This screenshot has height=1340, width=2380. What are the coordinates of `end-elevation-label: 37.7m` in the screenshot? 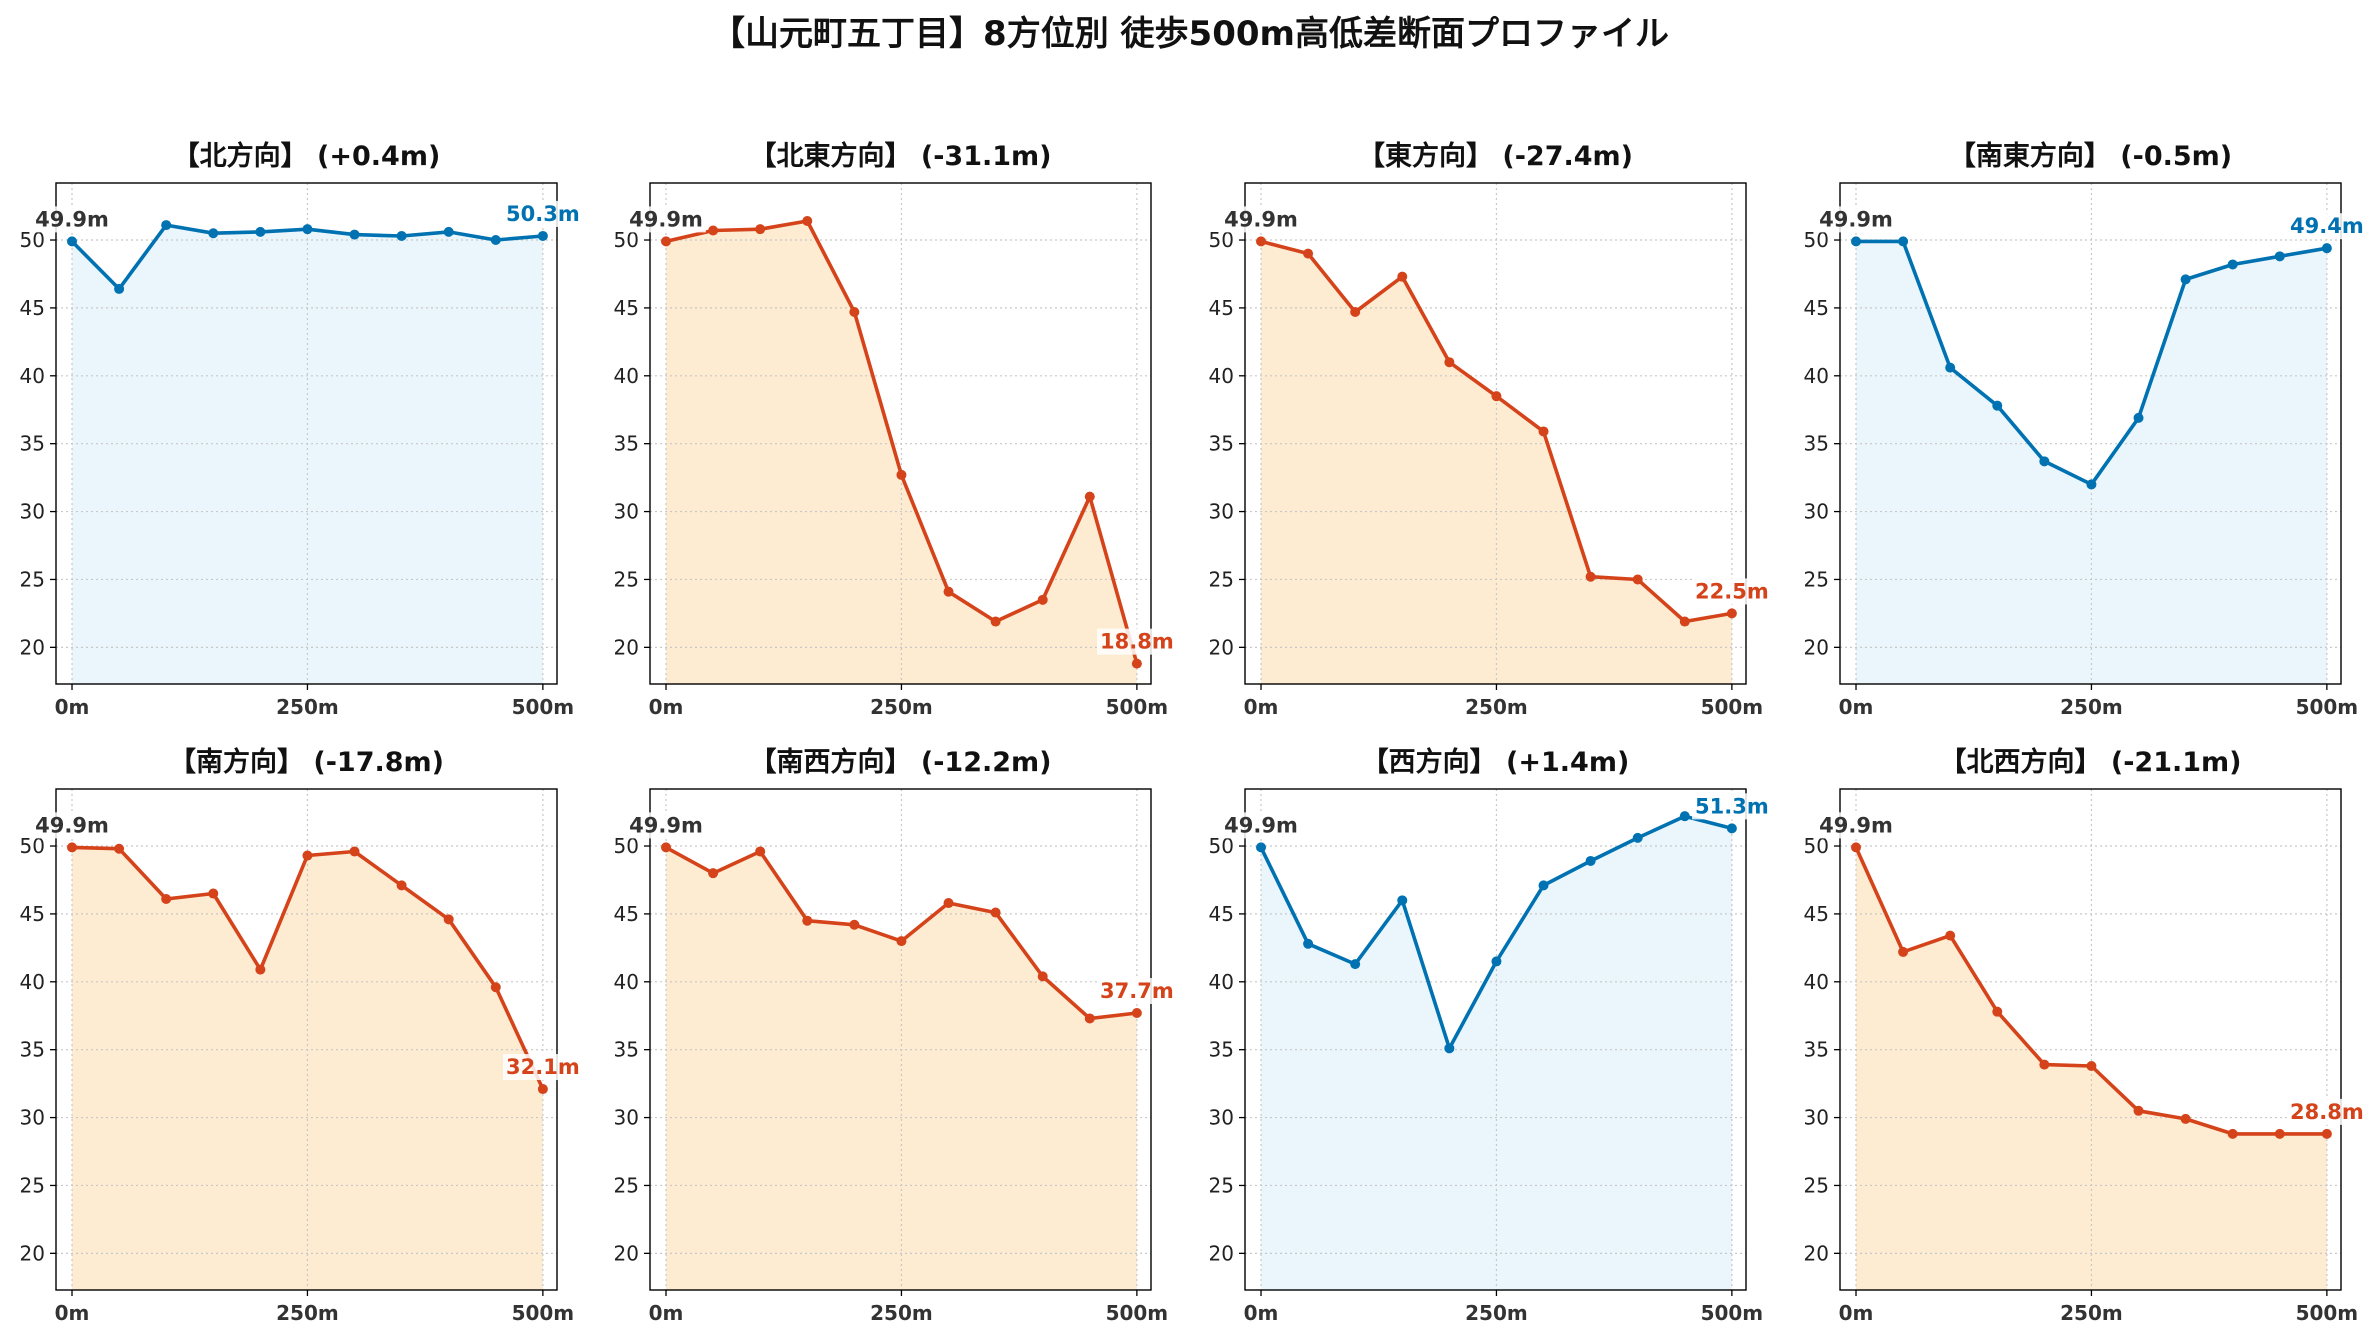 It's located at (1137, 991).